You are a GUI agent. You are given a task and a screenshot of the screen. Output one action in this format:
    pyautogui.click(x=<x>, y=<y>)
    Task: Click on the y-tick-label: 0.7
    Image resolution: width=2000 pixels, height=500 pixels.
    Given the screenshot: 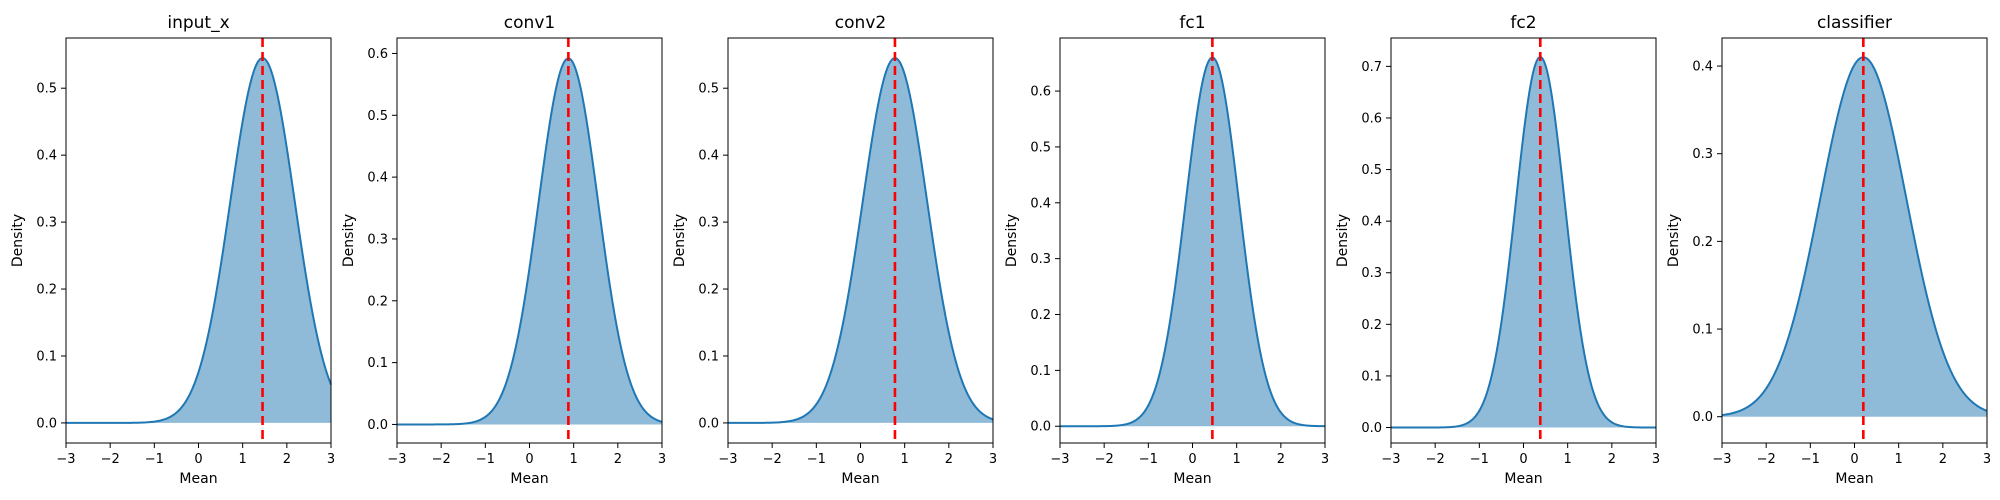 What is the action you would take?
    pyautogui.click(x=1371, y=67)
    